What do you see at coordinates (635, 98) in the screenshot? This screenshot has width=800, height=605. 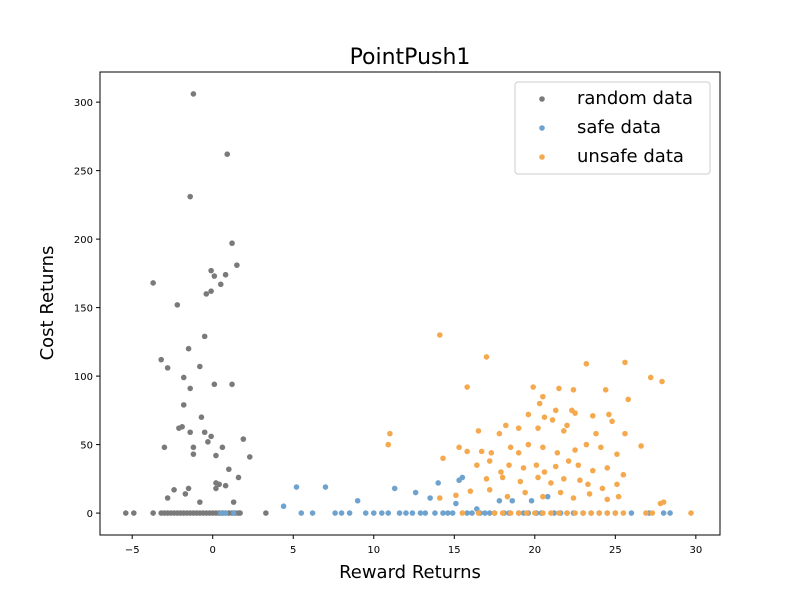 I see `legend-label-random: random data` at bounding box center [635, 98].